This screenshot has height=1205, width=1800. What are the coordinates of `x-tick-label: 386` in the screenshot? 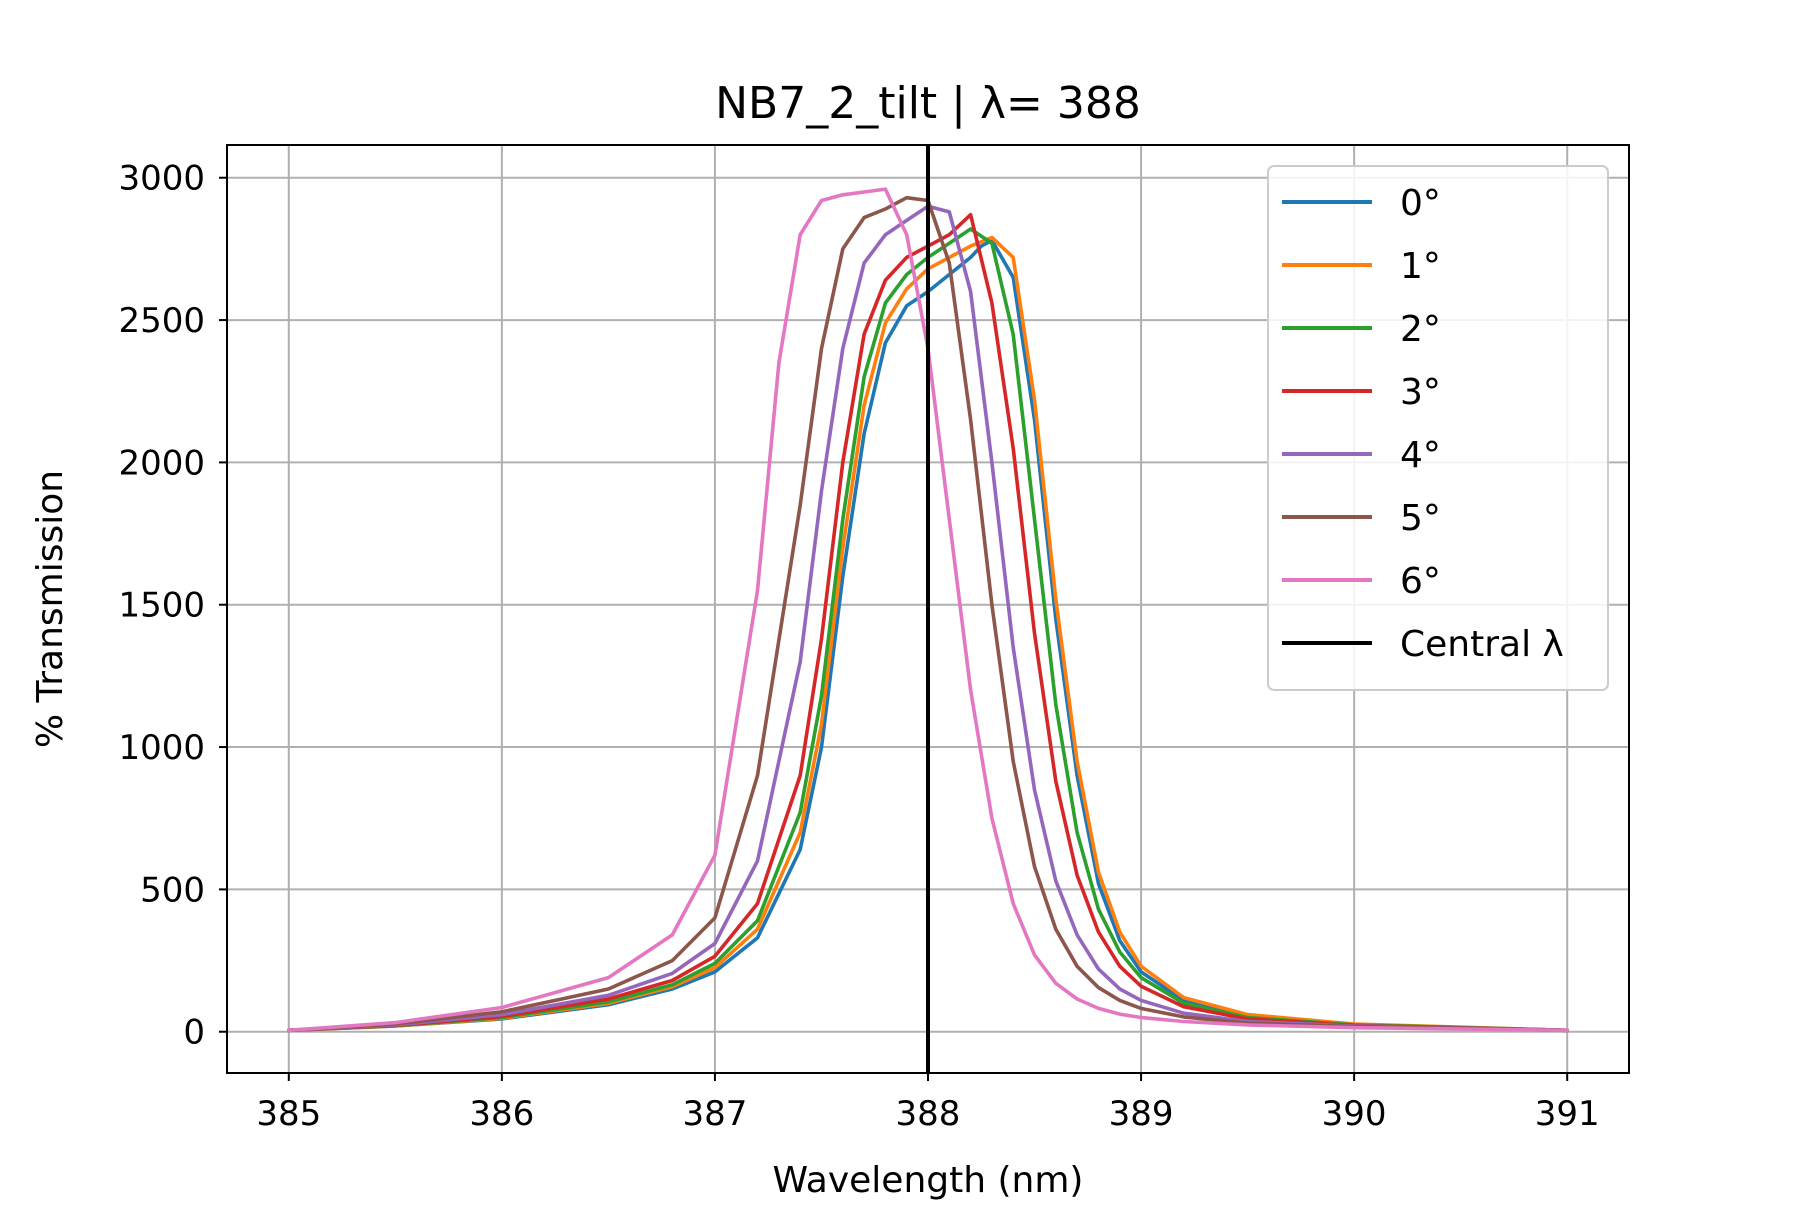 It's located at (501, 1114).